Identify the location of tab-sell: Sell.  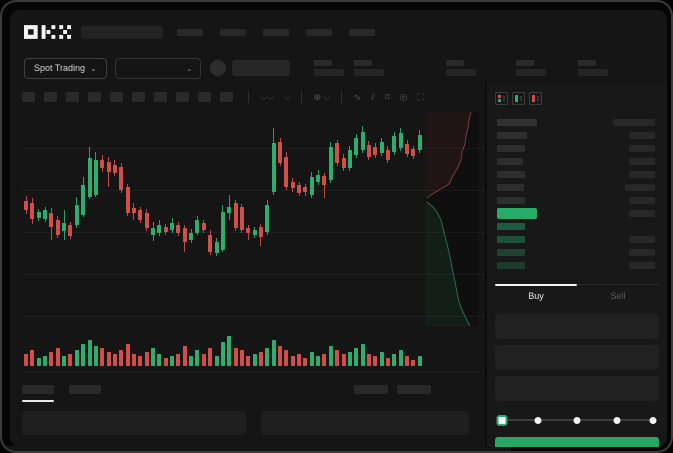
(618, 295).